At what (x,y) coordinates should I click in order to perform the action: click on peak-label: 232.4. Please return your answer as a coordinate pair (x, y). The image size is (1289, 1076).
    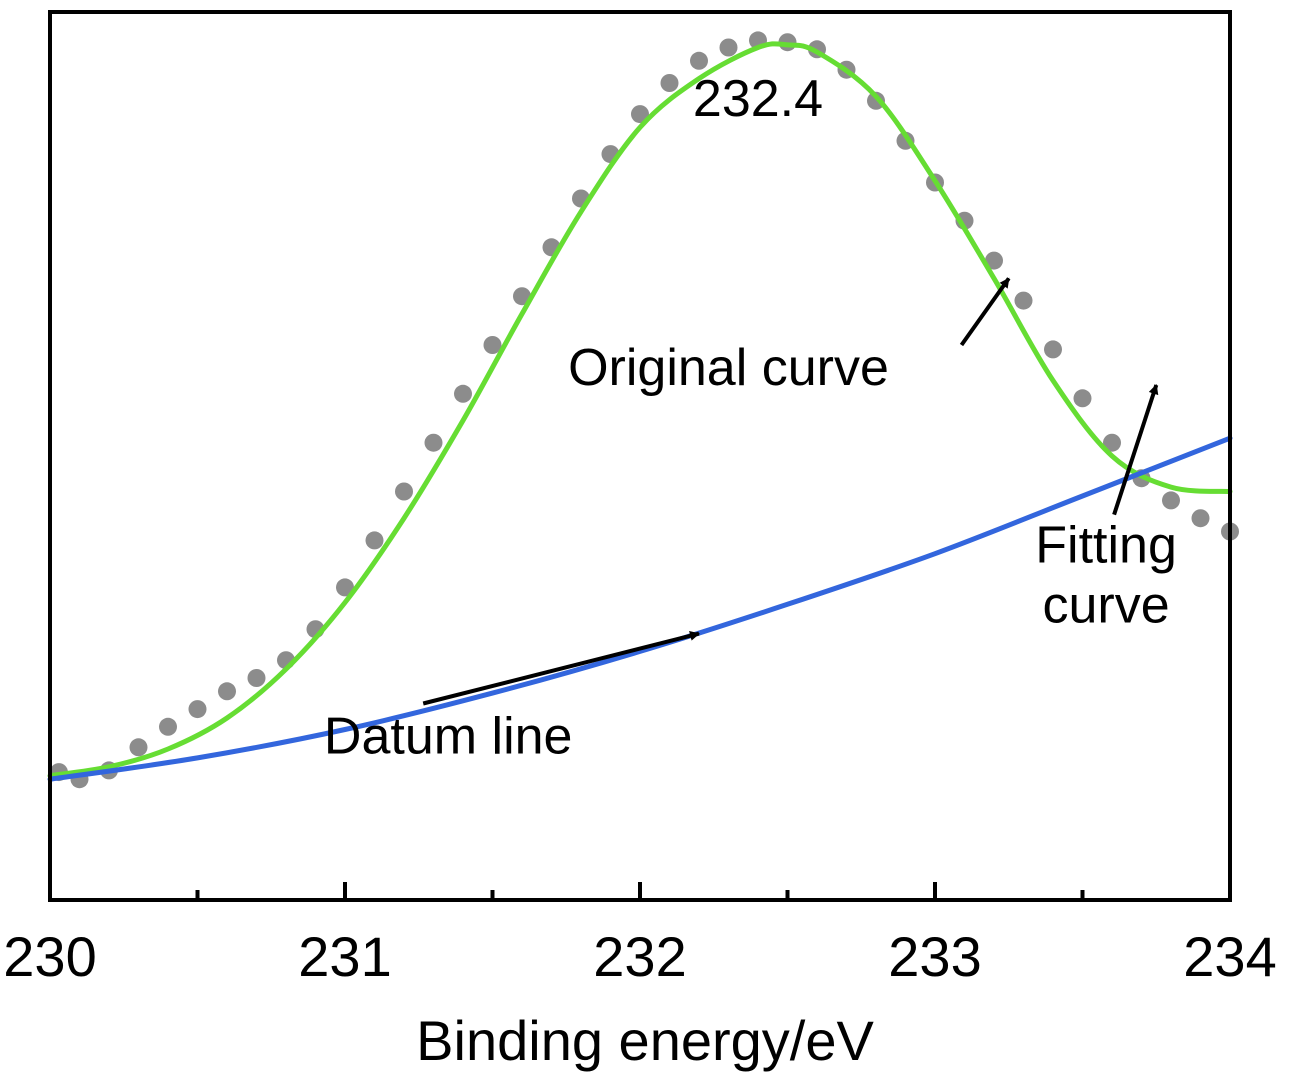
    Looking at the image, I should click on (758, 99).